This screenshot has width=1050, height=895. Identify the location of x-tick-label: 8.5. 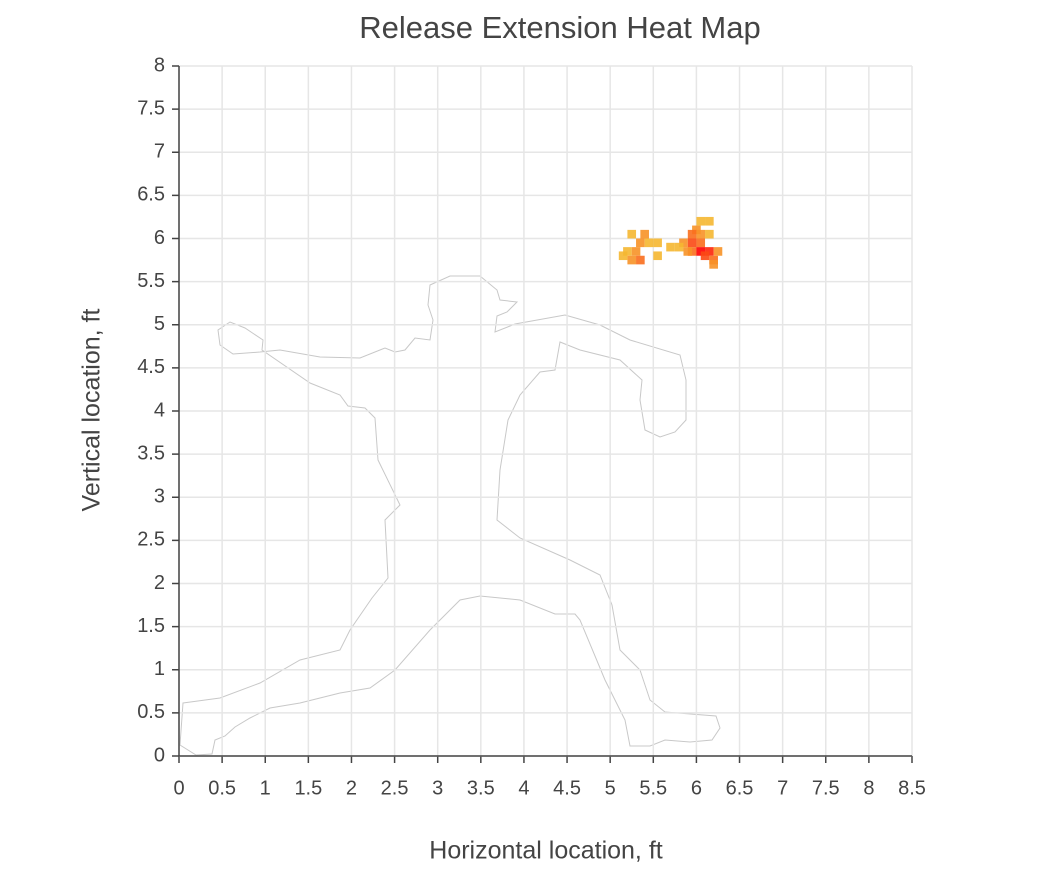
(912, 788).